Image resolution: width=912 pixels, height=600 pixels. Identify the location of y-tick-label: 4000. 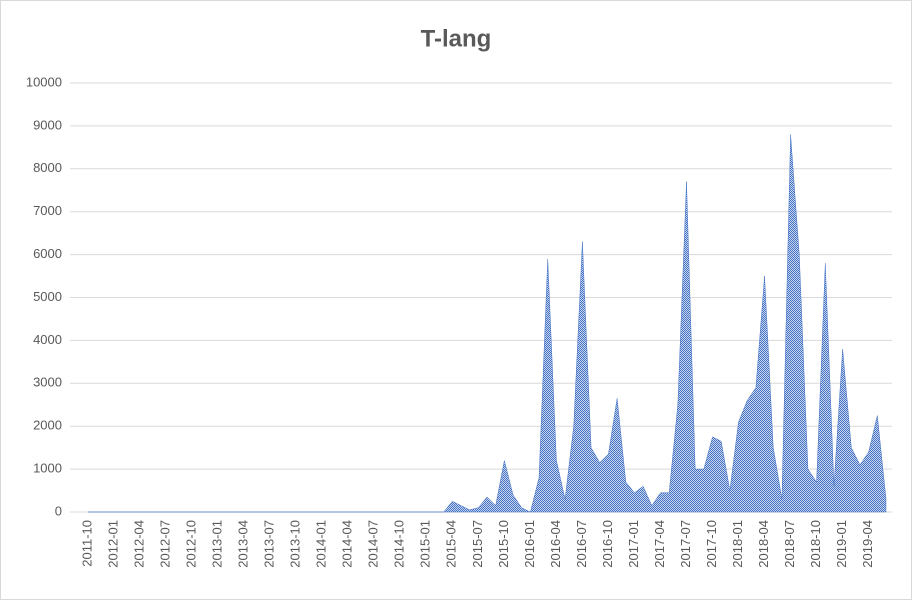
(47, 339).